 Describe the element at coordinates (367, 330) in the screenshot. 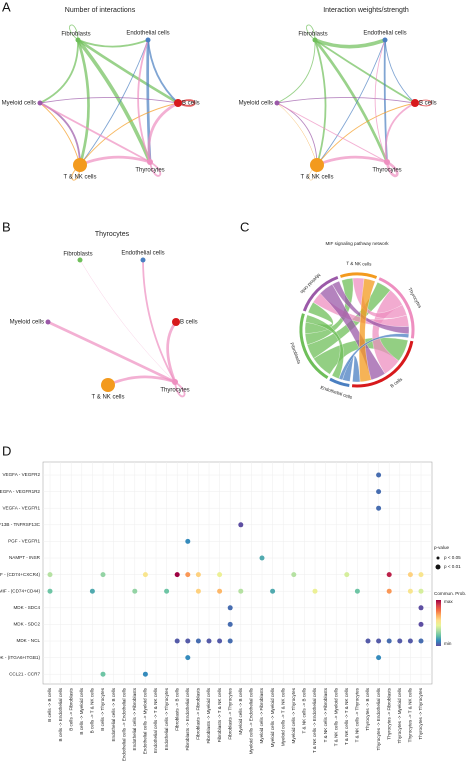

I see `chord` at that location.